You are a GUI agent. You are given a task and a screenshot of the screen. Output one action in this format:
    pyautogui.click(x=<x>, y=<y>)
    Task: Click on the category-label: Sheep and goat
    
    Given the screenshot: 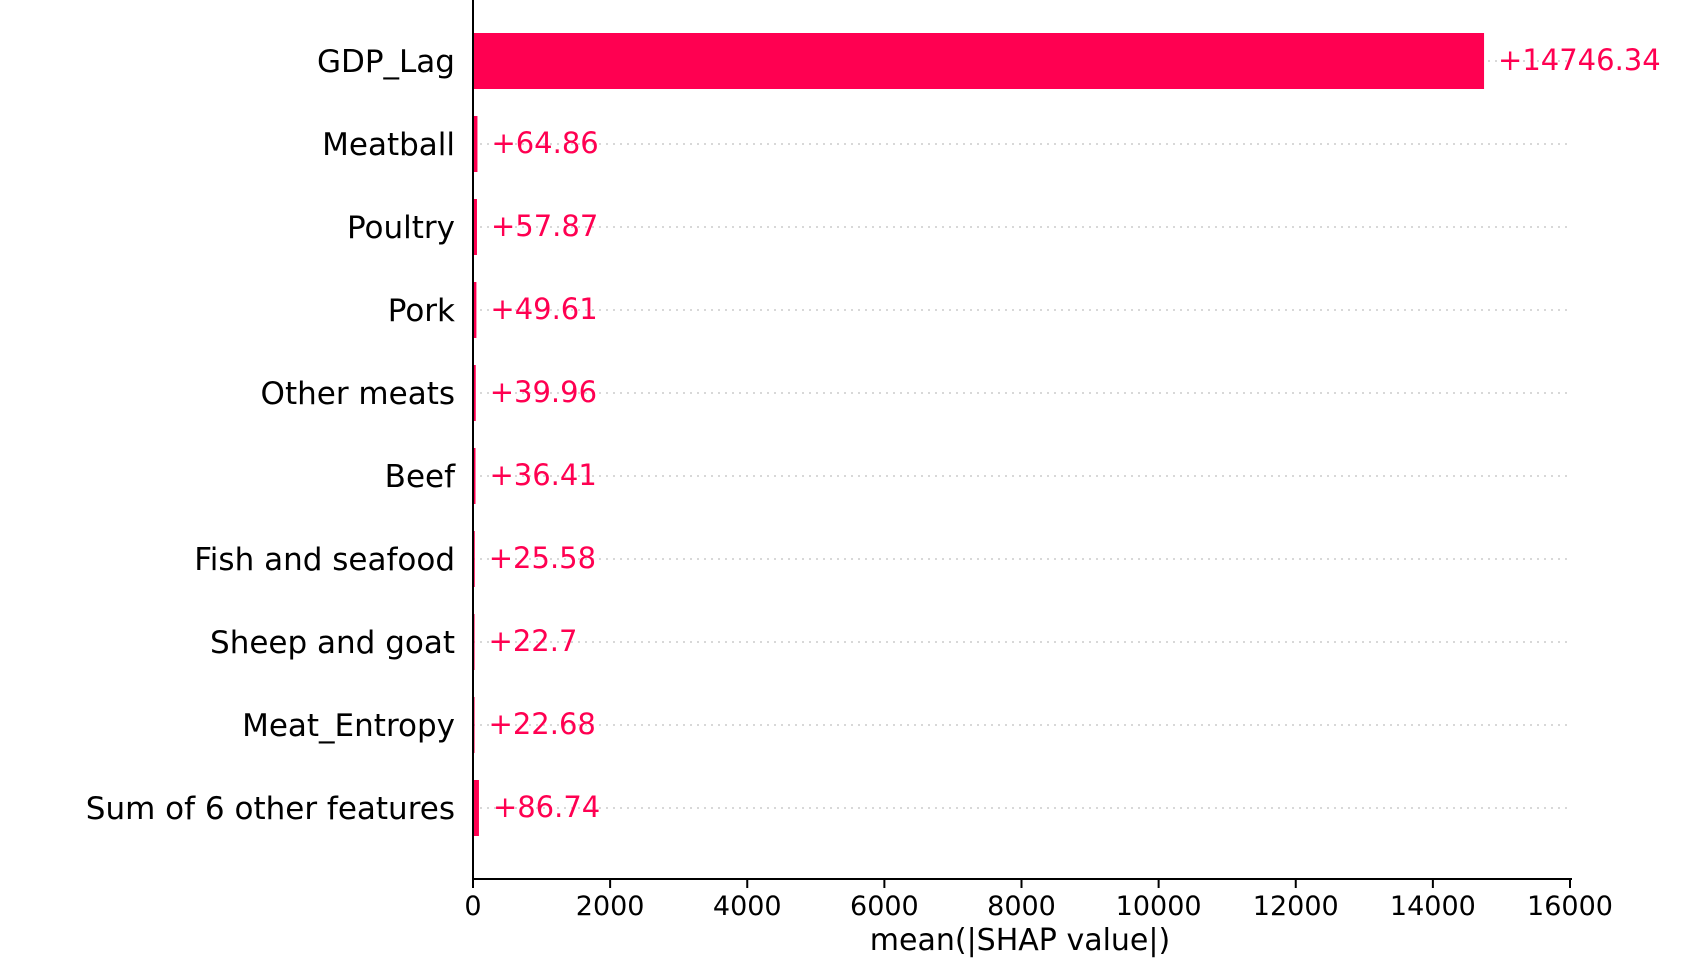 What is the action you would take?
    pyautogui.click(x=332, y=643)
    